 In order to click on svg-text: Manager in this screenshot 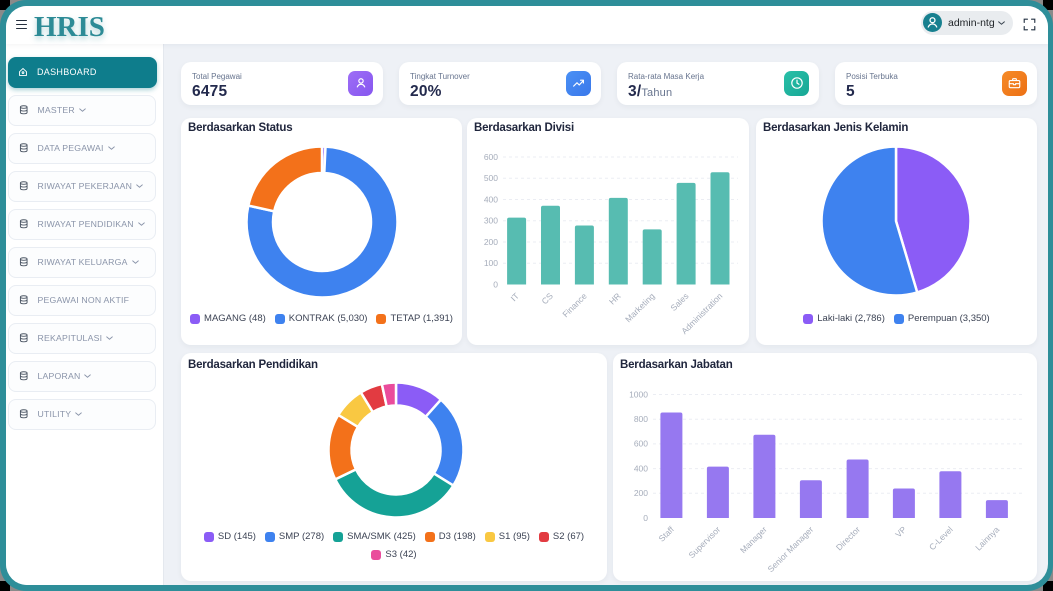, I will do `click(753, 539)`.